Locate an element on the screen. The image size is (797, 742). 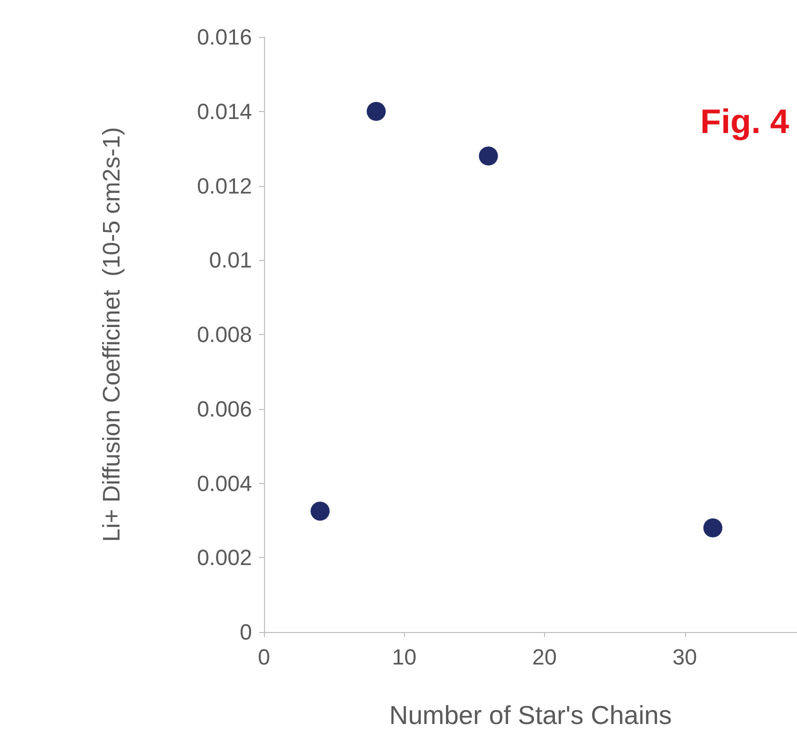
x-axis-title: Number of Star's Chains is located at coordinates (530, 715).